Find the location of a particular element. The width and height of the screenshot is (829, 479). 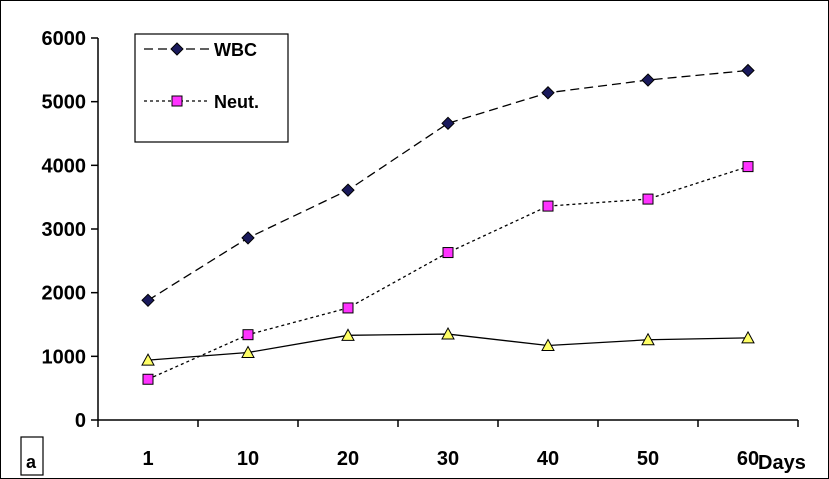

panel-label-box: a is located at coordinates (32, 456).